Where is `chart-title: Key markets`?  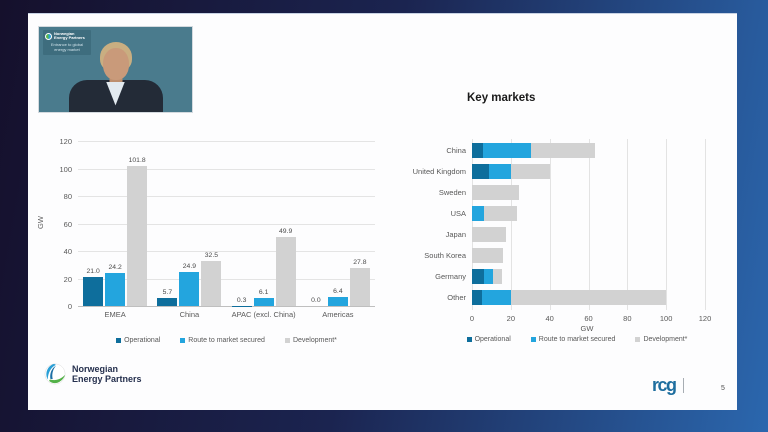
chart-title: Key markets is located at coordinates (501, 98).